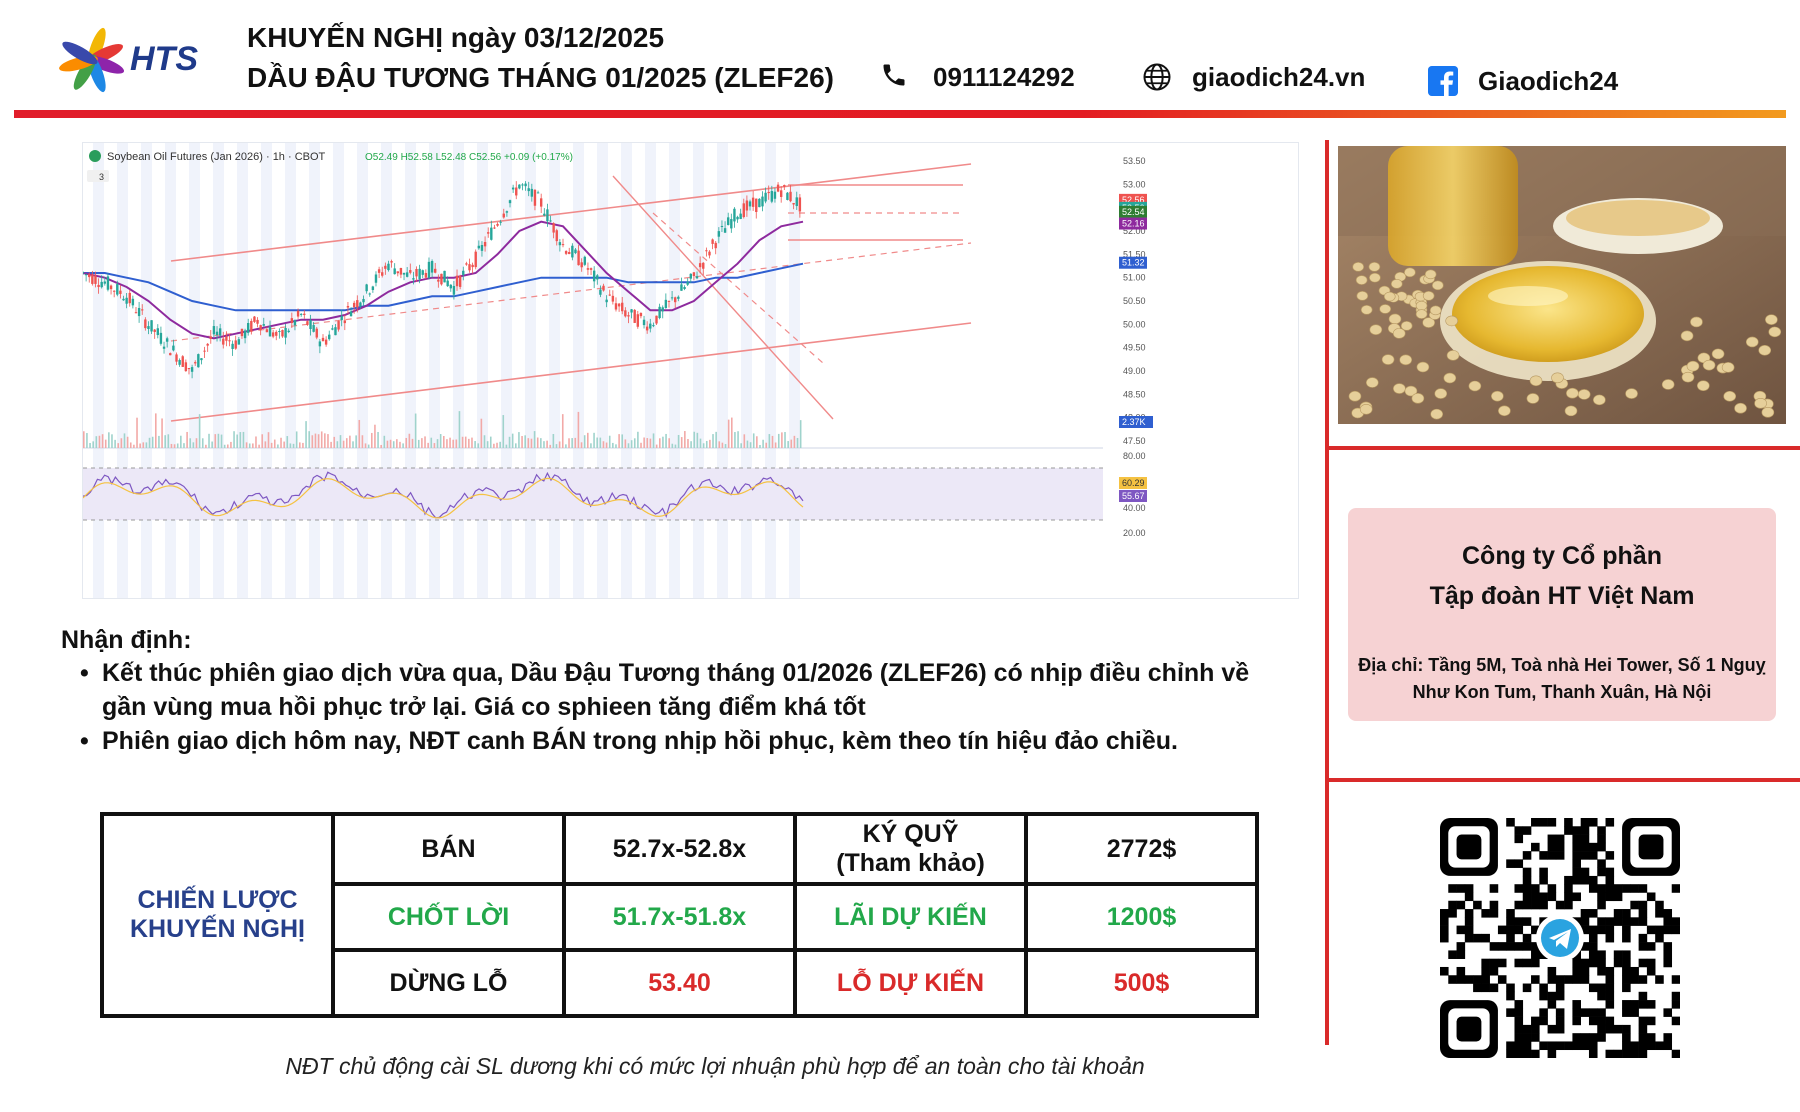 This screenshot has height=1112, width=1800. Describe the element at coordinates (98, 176) in the screenshot. I see `indicator-toggle` at that location.